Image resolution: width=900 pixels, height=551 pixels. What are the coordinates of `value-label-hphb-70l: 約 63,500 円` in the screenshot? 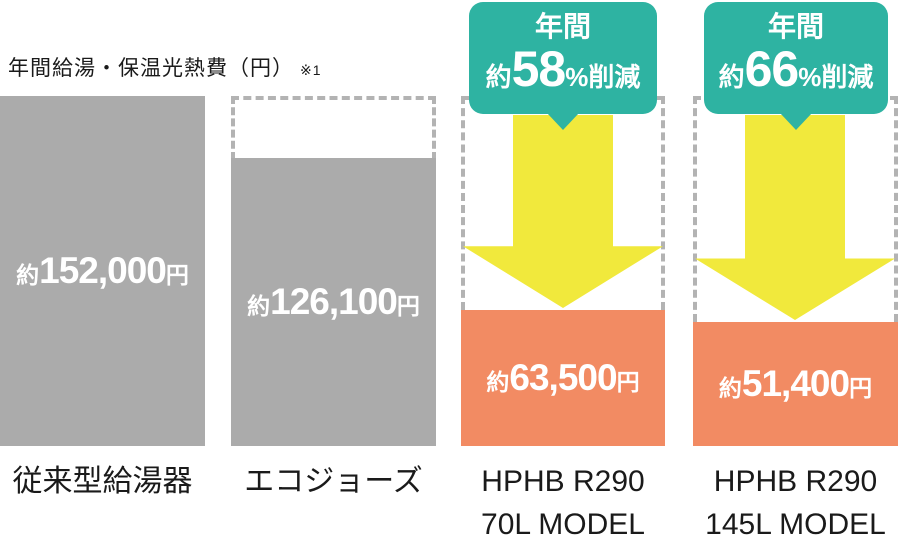 It's located at (562, 378).